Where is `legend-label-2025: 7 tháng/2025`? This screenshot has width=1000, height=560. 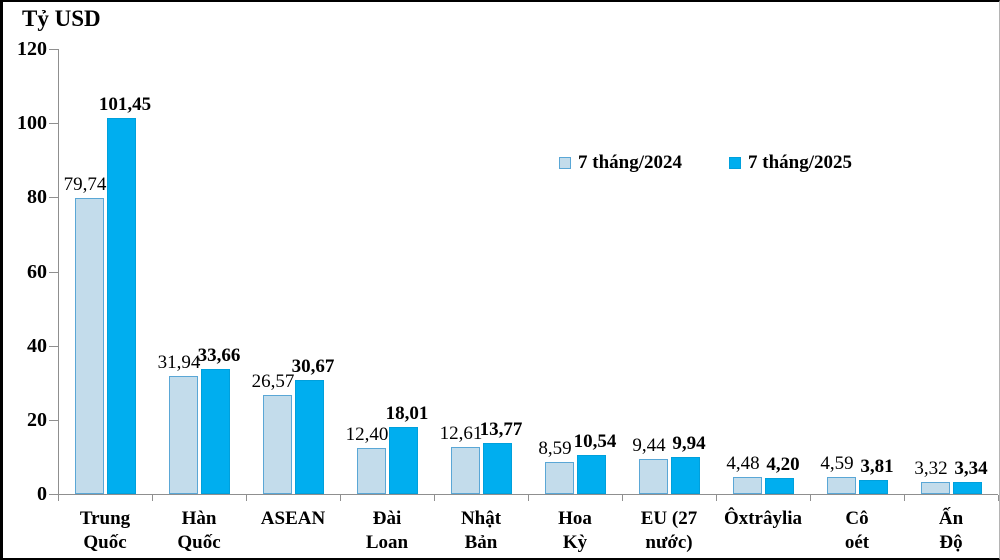 legend-label-2025: 7 tháng/2025 is located at coordinates (800, 162).